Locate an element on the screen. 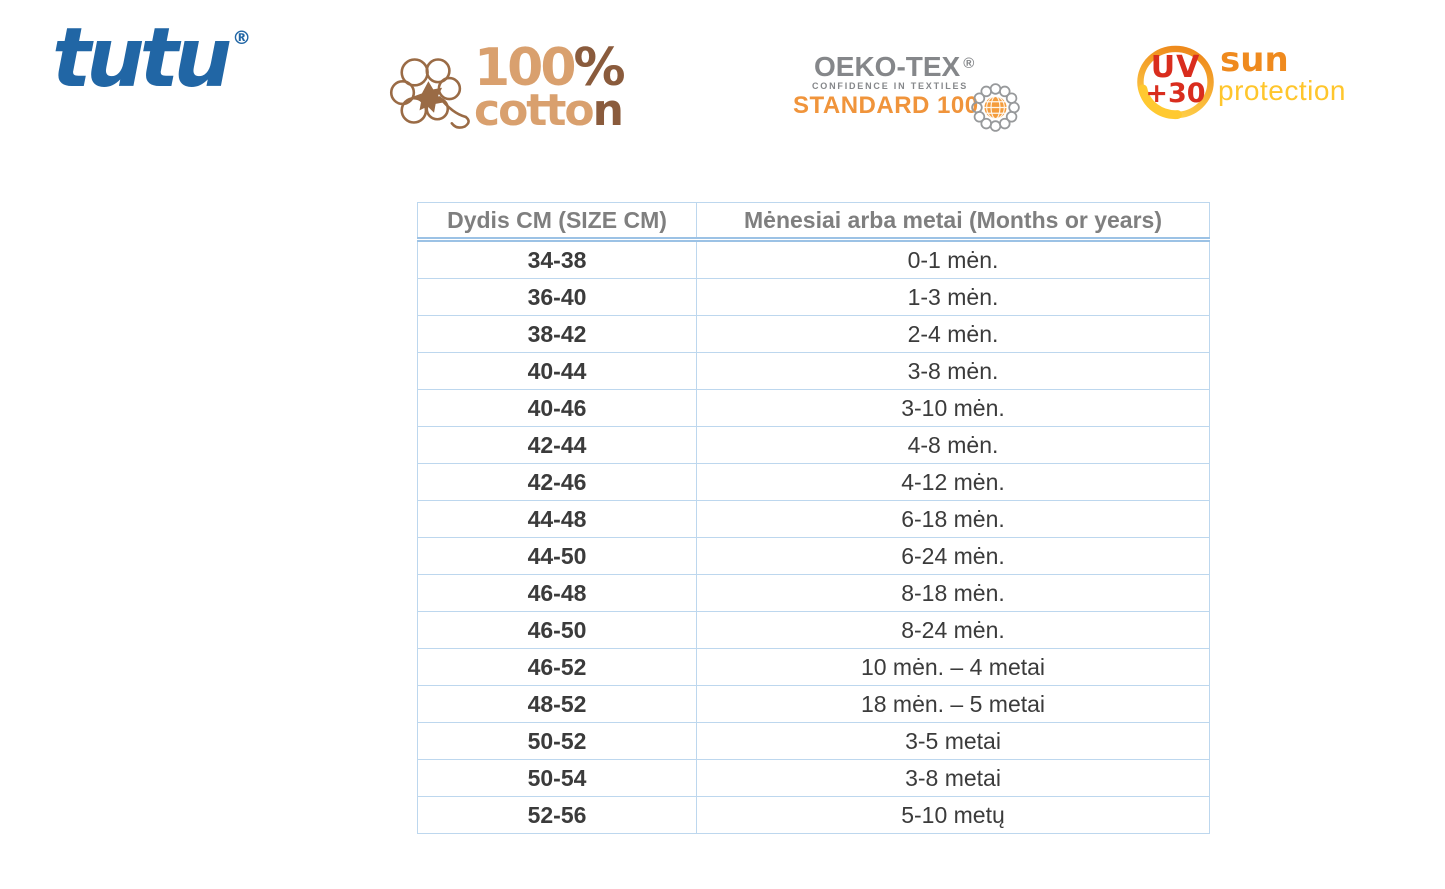  tutu-wordmark: tutu is located at coordinates (142, 58).